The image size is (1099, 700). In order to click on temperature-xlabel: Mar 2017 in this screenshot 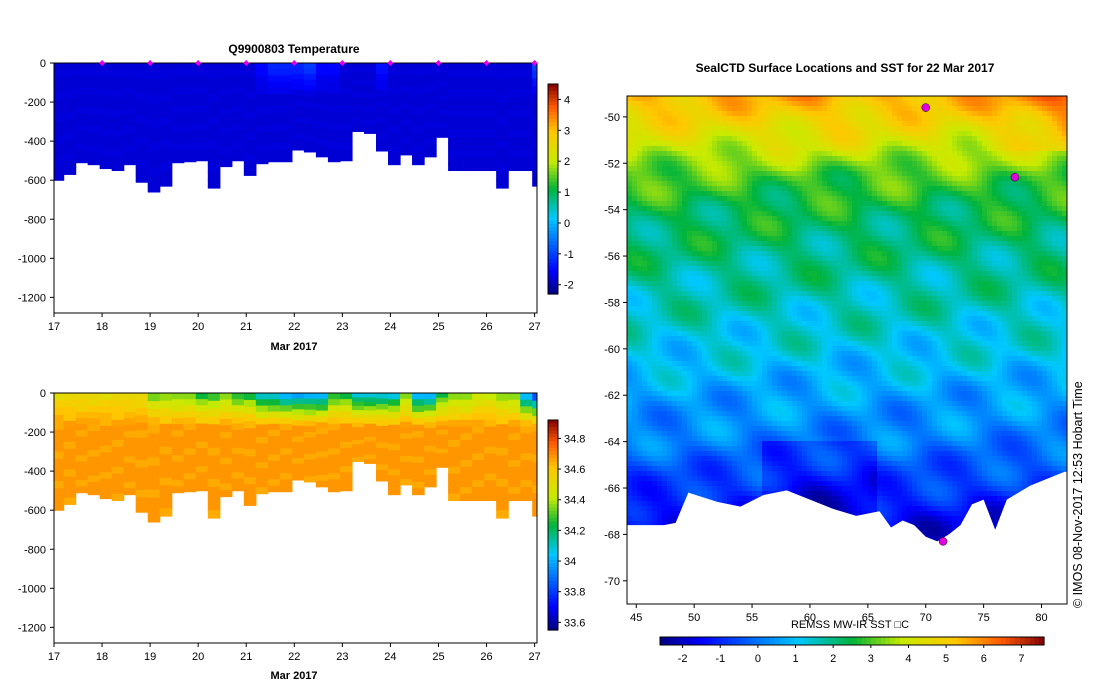, I will do `click(293, 347)`.